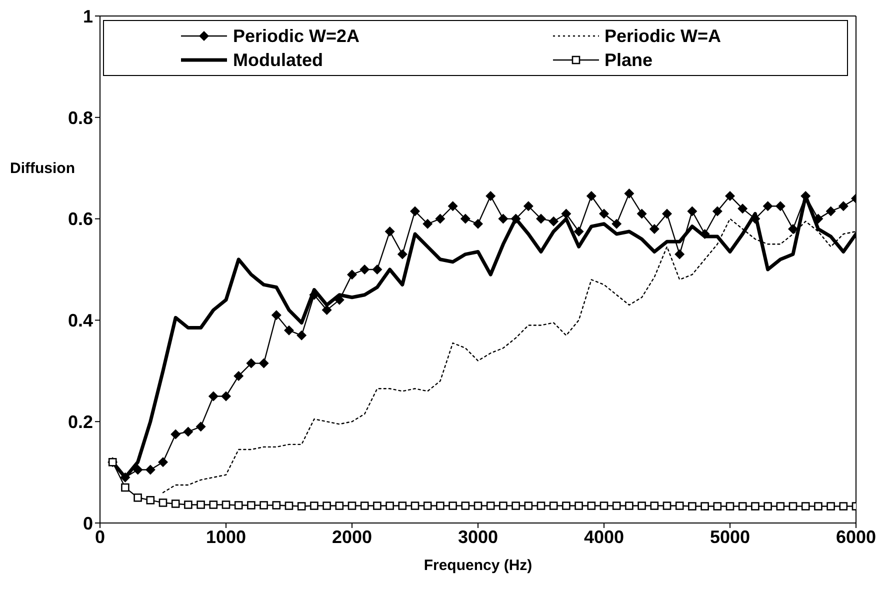 This screenshot has height=612, width=891. What do you see at coordinates (628, 60) in the screenshot?
I see `legend-label: Plane` at bounding box center [628, 60].